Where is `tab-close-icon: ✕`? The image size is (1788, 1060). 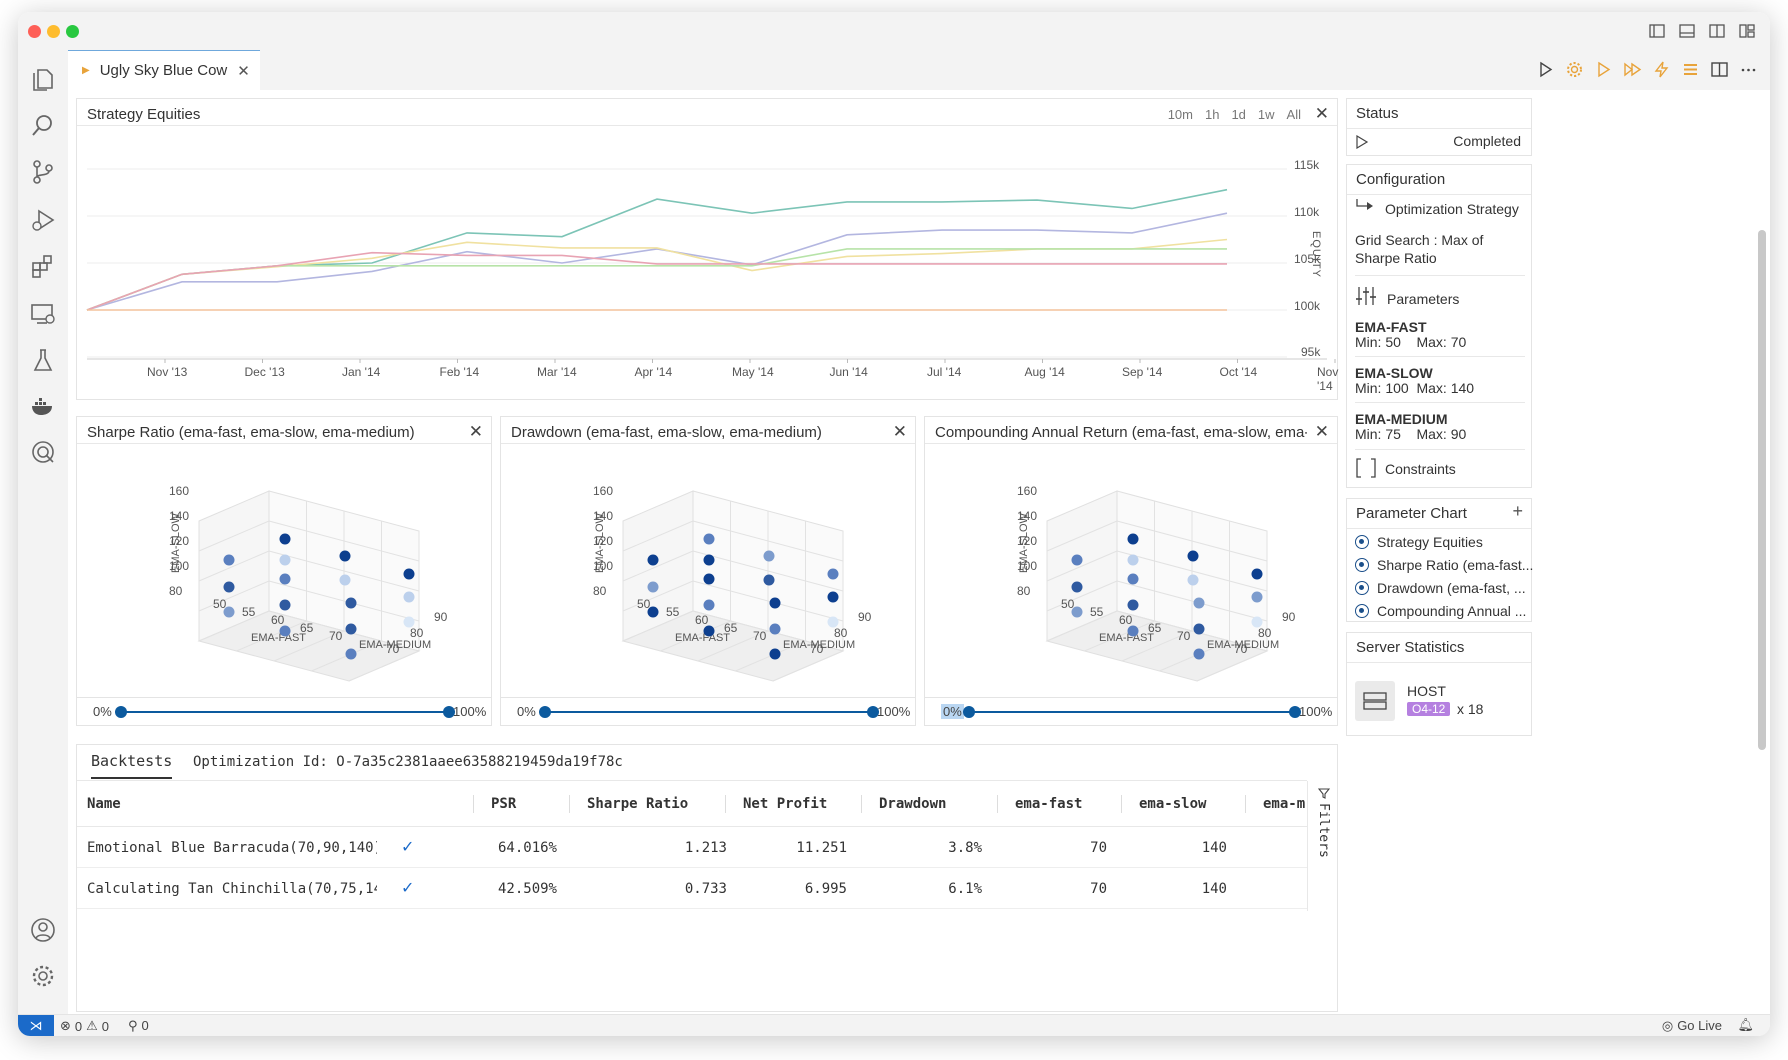
tab-close-icon: ✕ is located at coordinates (243, 71).